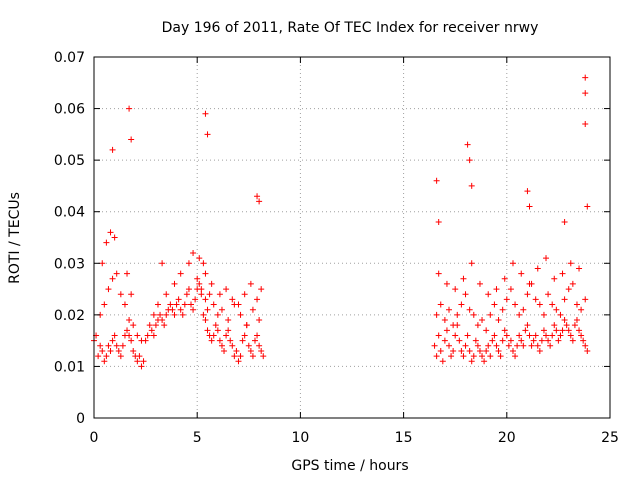 This screenshot has height=480, width=640. What do you see at coordinates (300, 438) in the screenshot?
I see `x-tick-label: 10` at bounding box center [300, 438].